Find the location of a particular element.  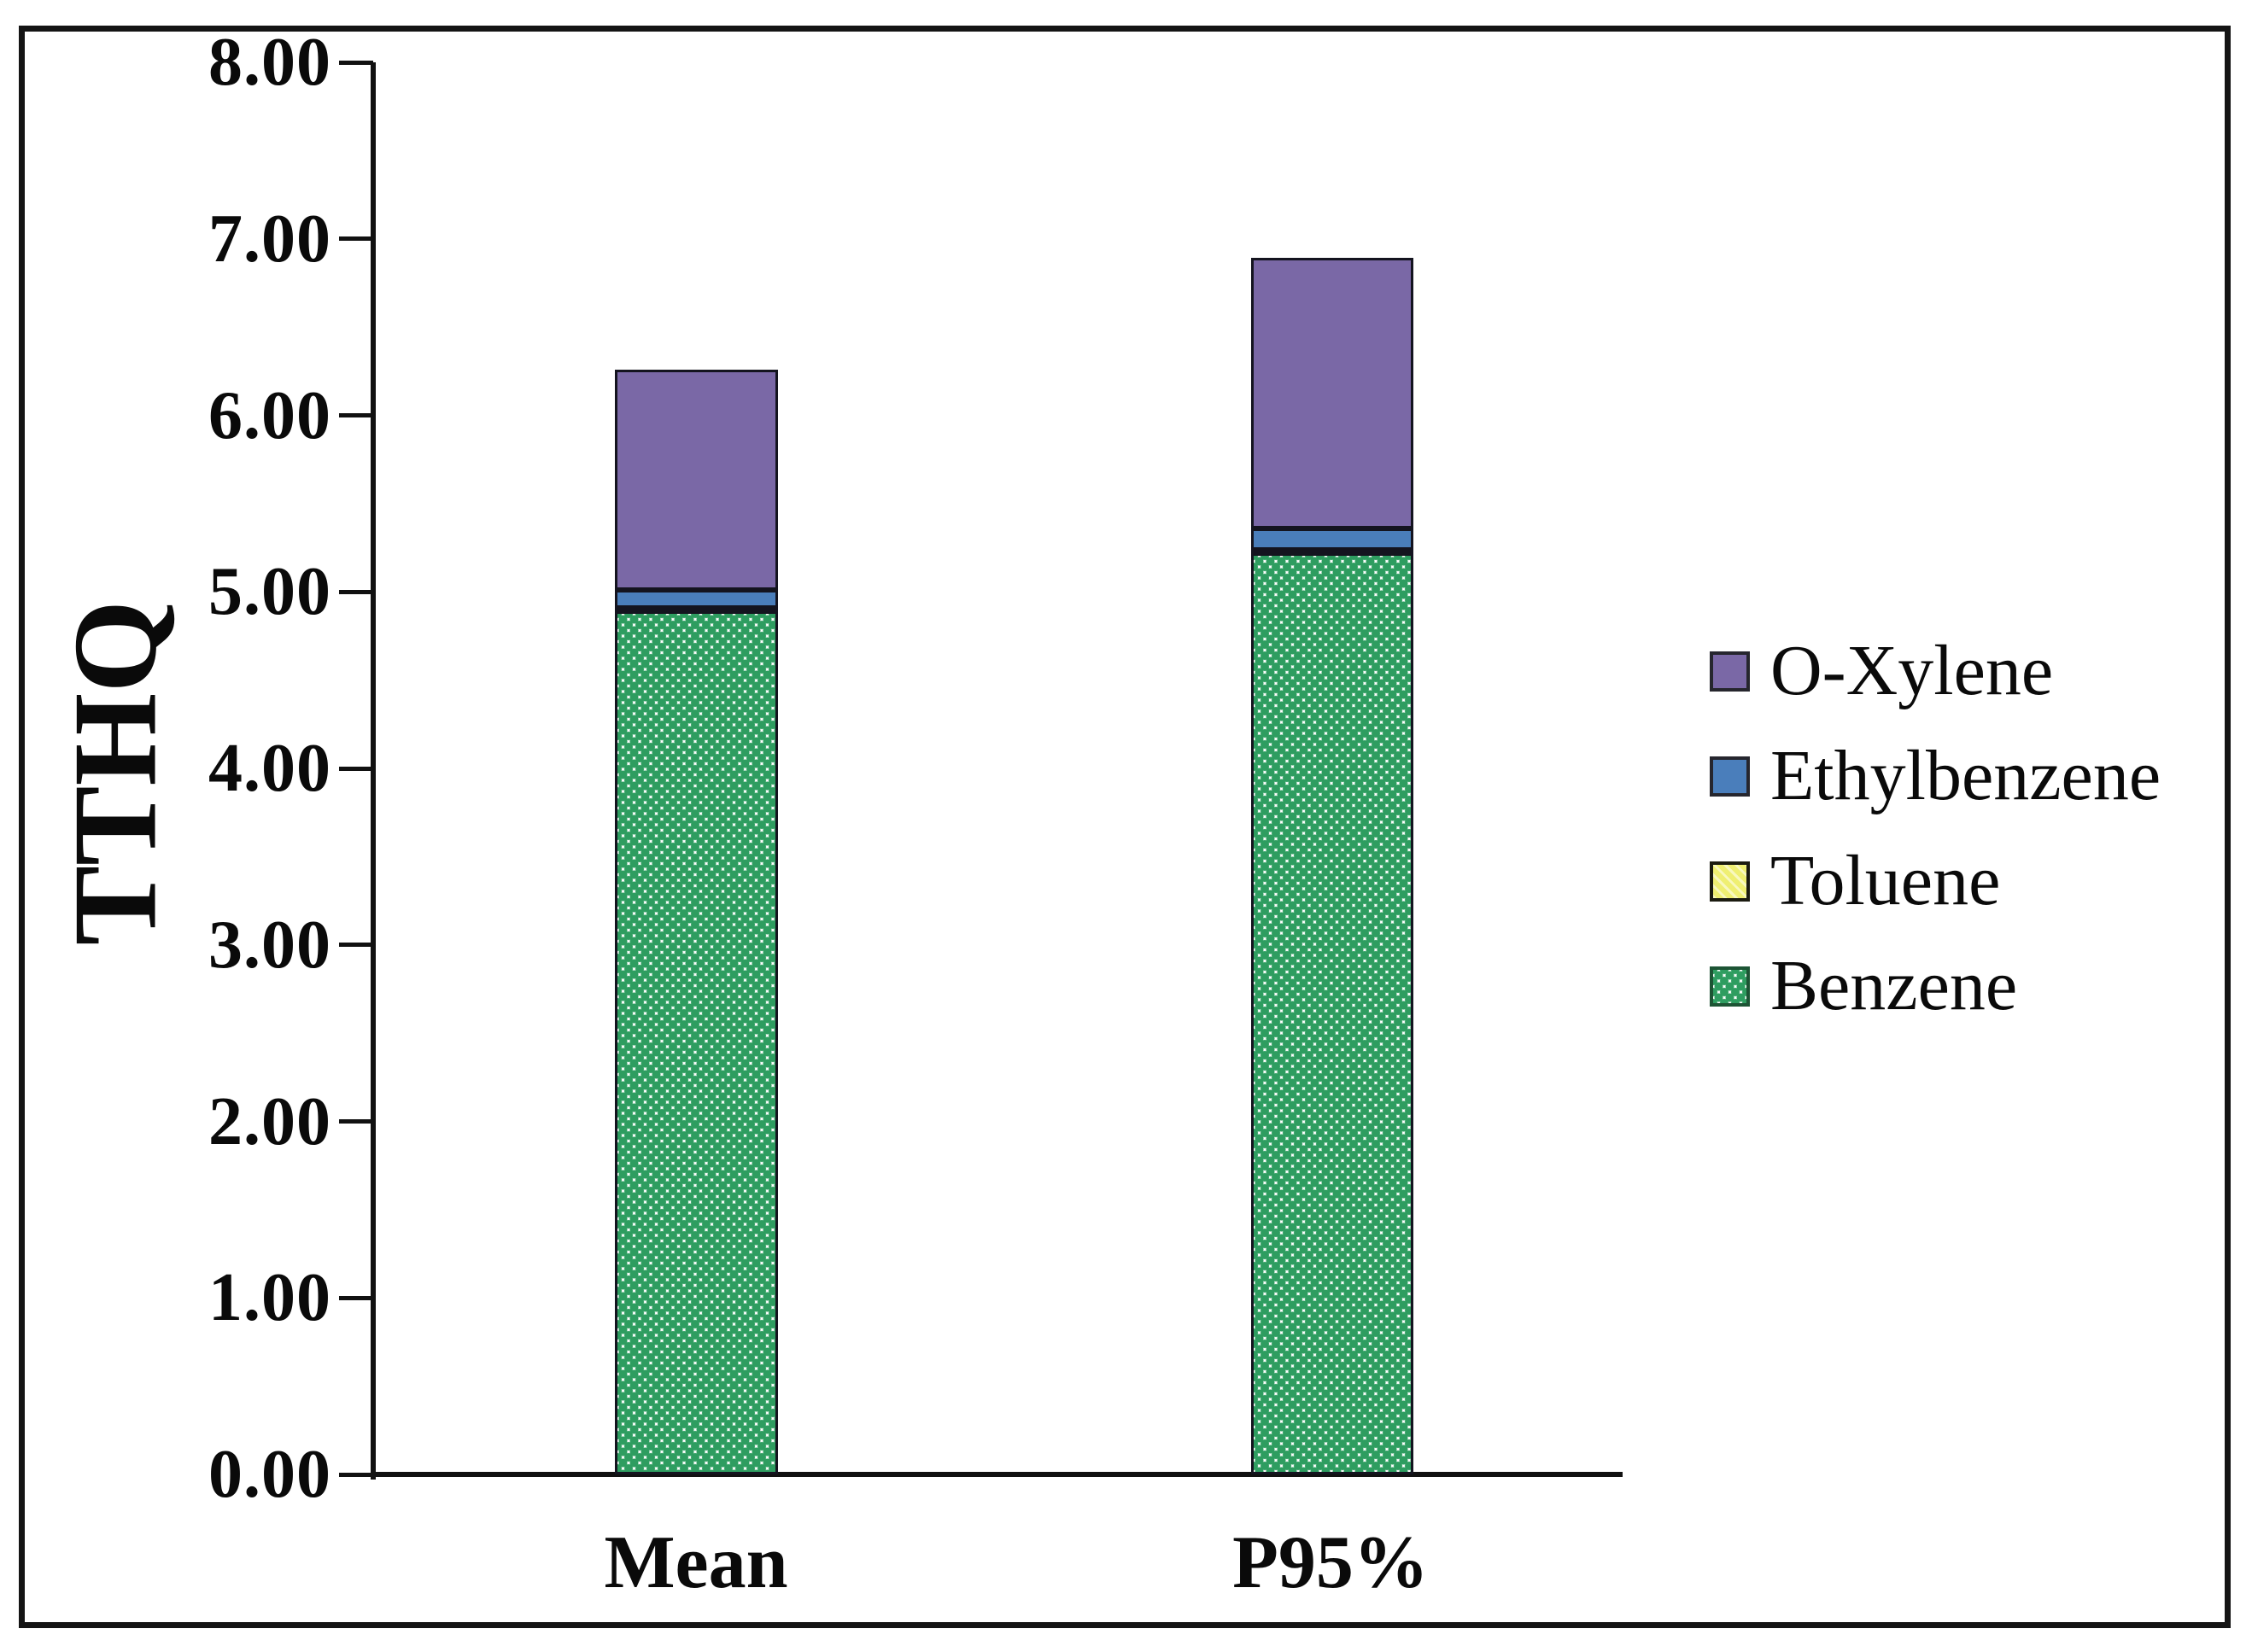

legend-label: Toluene is located at coordinates (1885, 880).